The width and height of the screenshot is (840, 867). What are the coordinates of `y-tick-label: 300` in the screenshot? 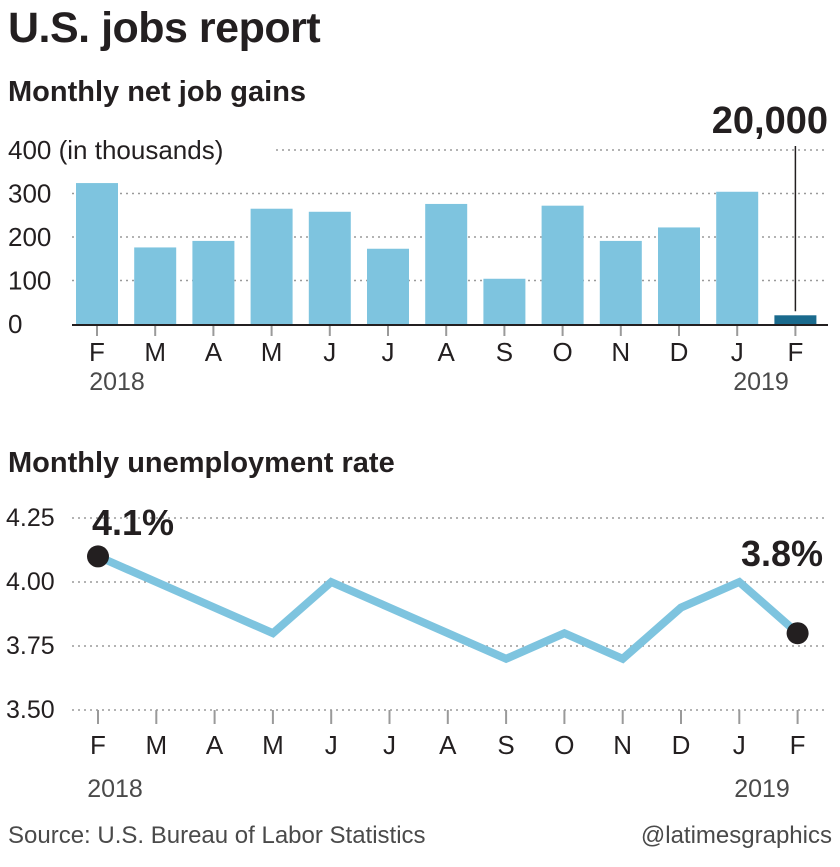 It's located at (29, 194).